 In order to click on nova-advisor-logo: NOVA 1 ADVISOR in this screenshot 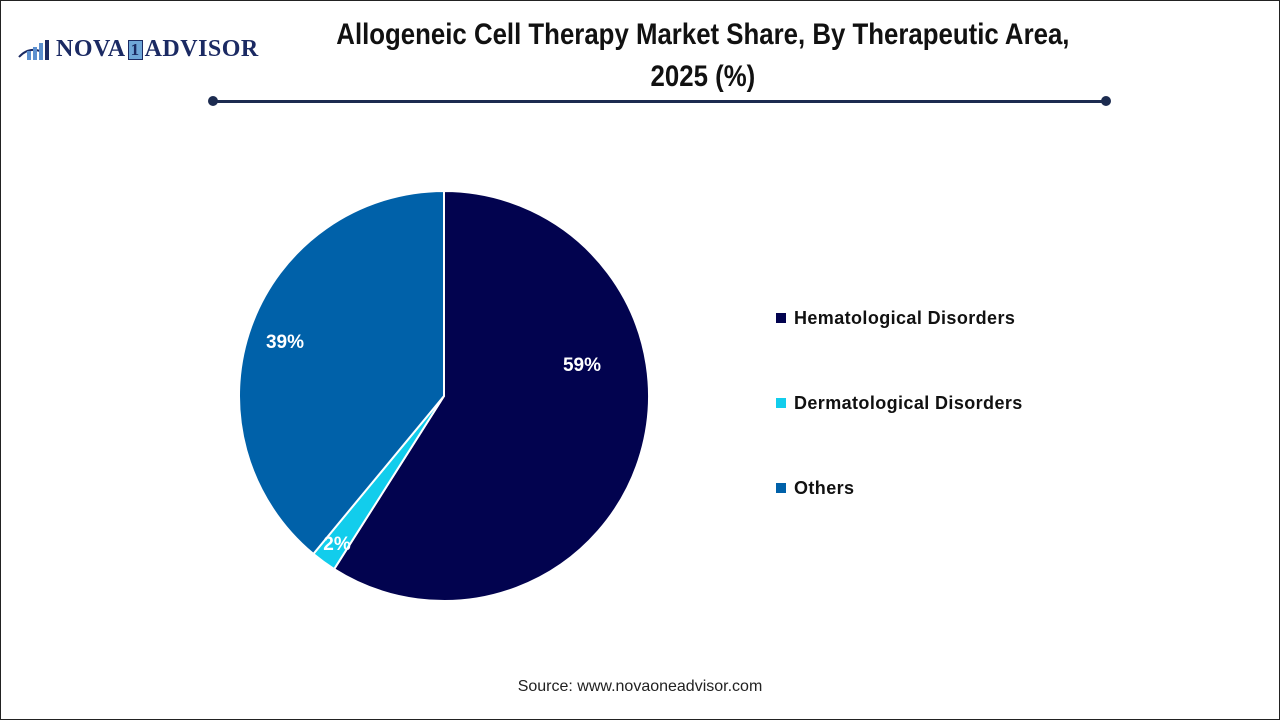, I will do `click(138, 49)`.